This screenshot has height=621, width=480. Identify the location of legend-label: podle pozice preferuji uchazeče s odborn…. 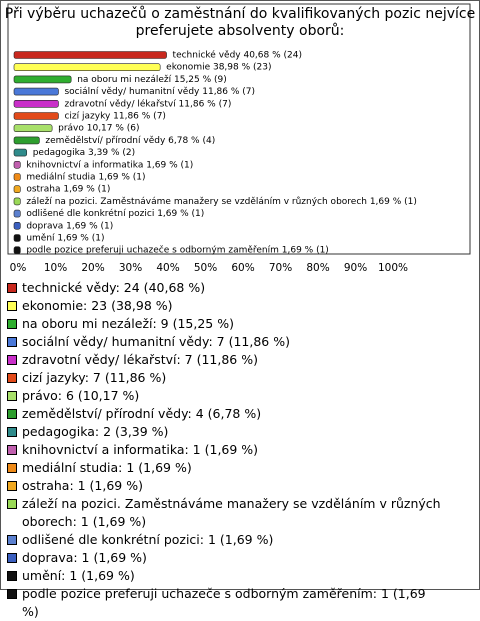
(224, 602).